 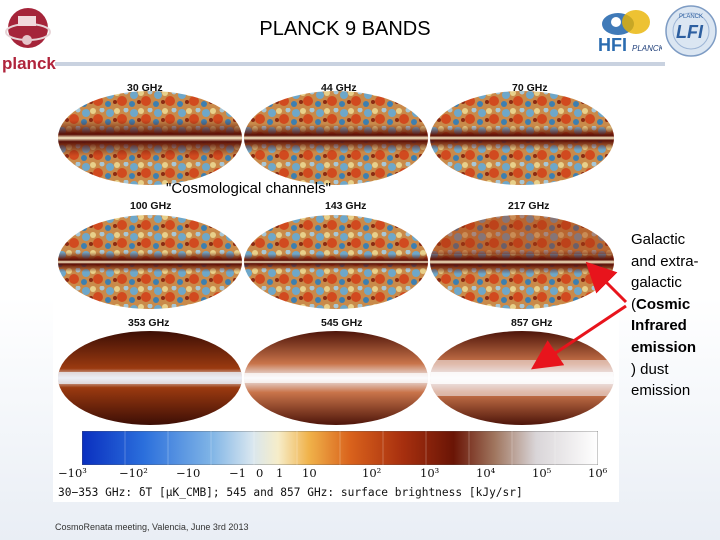 I want to click on map-353ghz, so click(x=150, y=378).